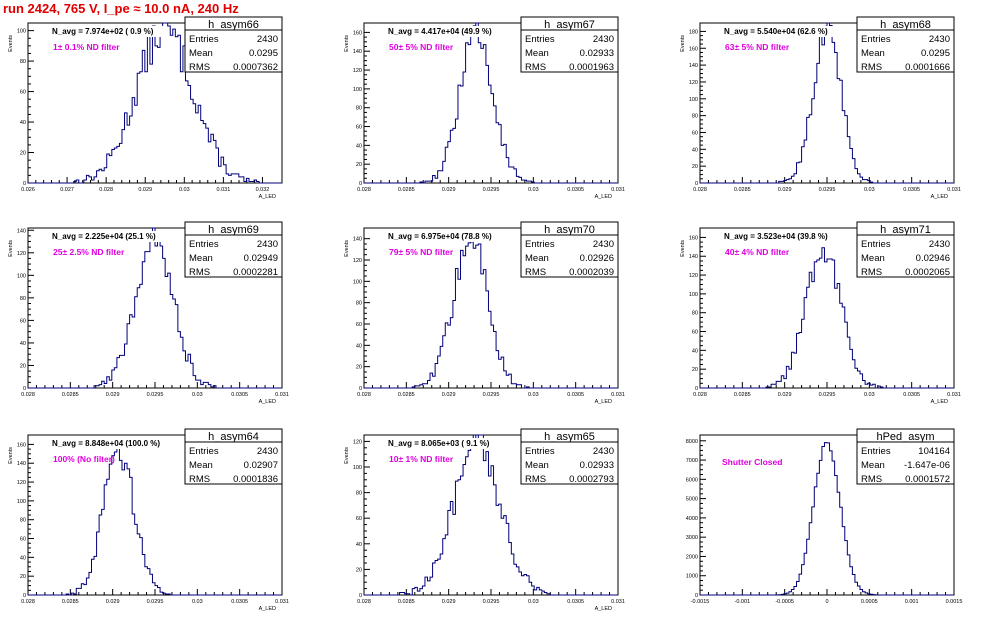 The image size is (996, 622). I want to click on x-tick-label: 0.027, so click(67, 190).